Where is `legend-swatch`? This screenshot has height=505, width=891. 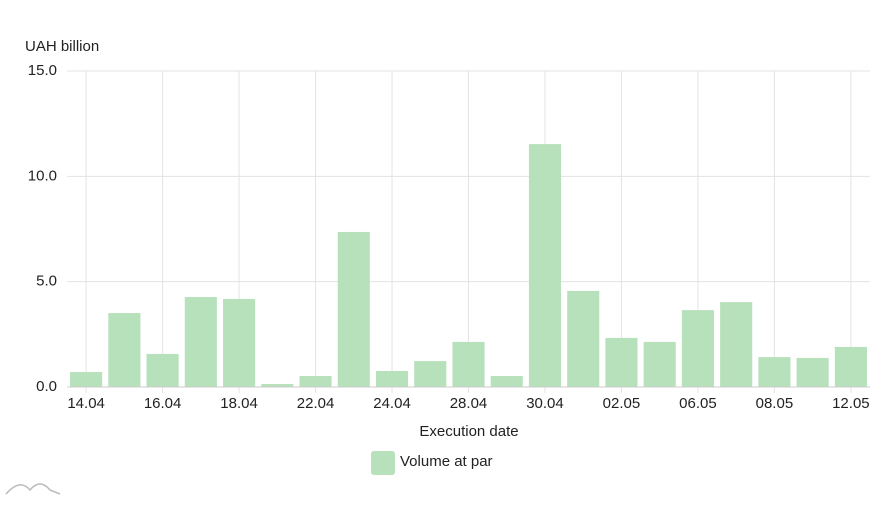 legend-swatch is located at coordinates (383, 463).